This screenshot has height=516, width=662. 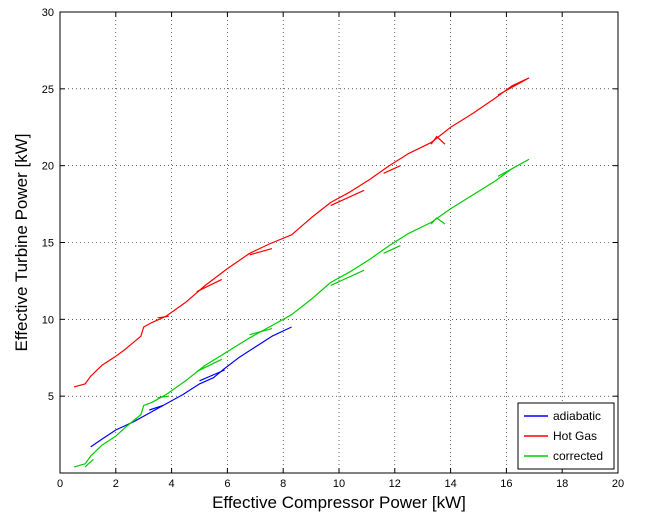 I want to click on x-tick-label: 12, so click(x=395, y=484).